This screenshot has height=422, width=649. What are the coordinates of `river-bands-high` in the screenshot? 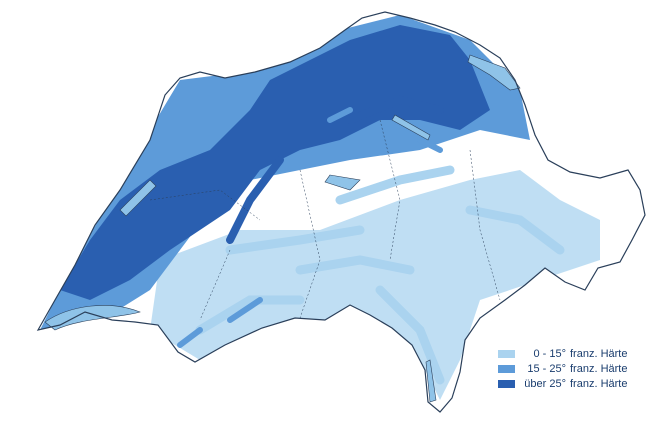 It's located at (335, 169).